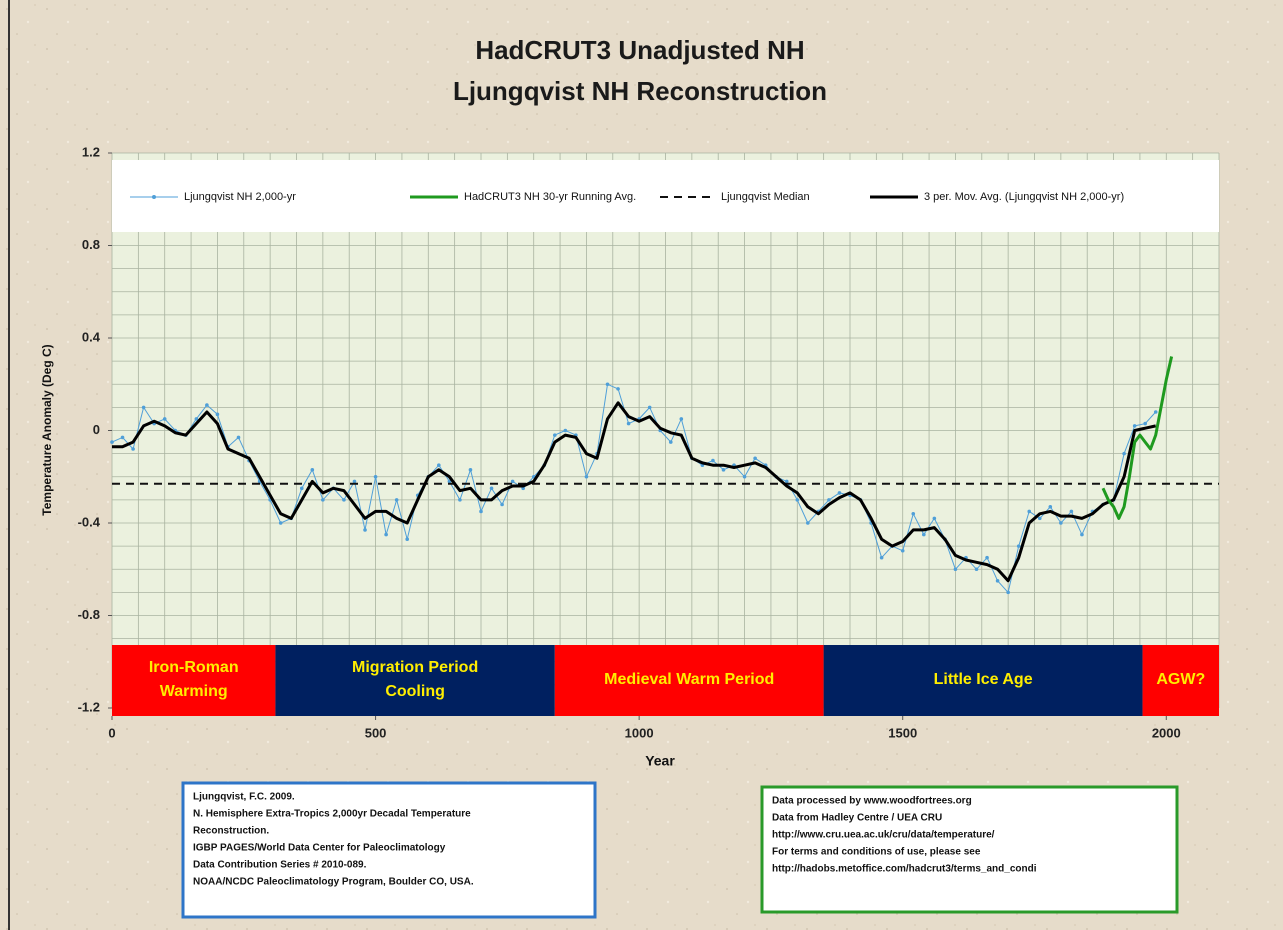 This screenshot has width=1283, height=930. What do you see at coordinates (96, 429) in the screenshot?
I see `y-tick-label: 0` at bounding box center [96, 429].